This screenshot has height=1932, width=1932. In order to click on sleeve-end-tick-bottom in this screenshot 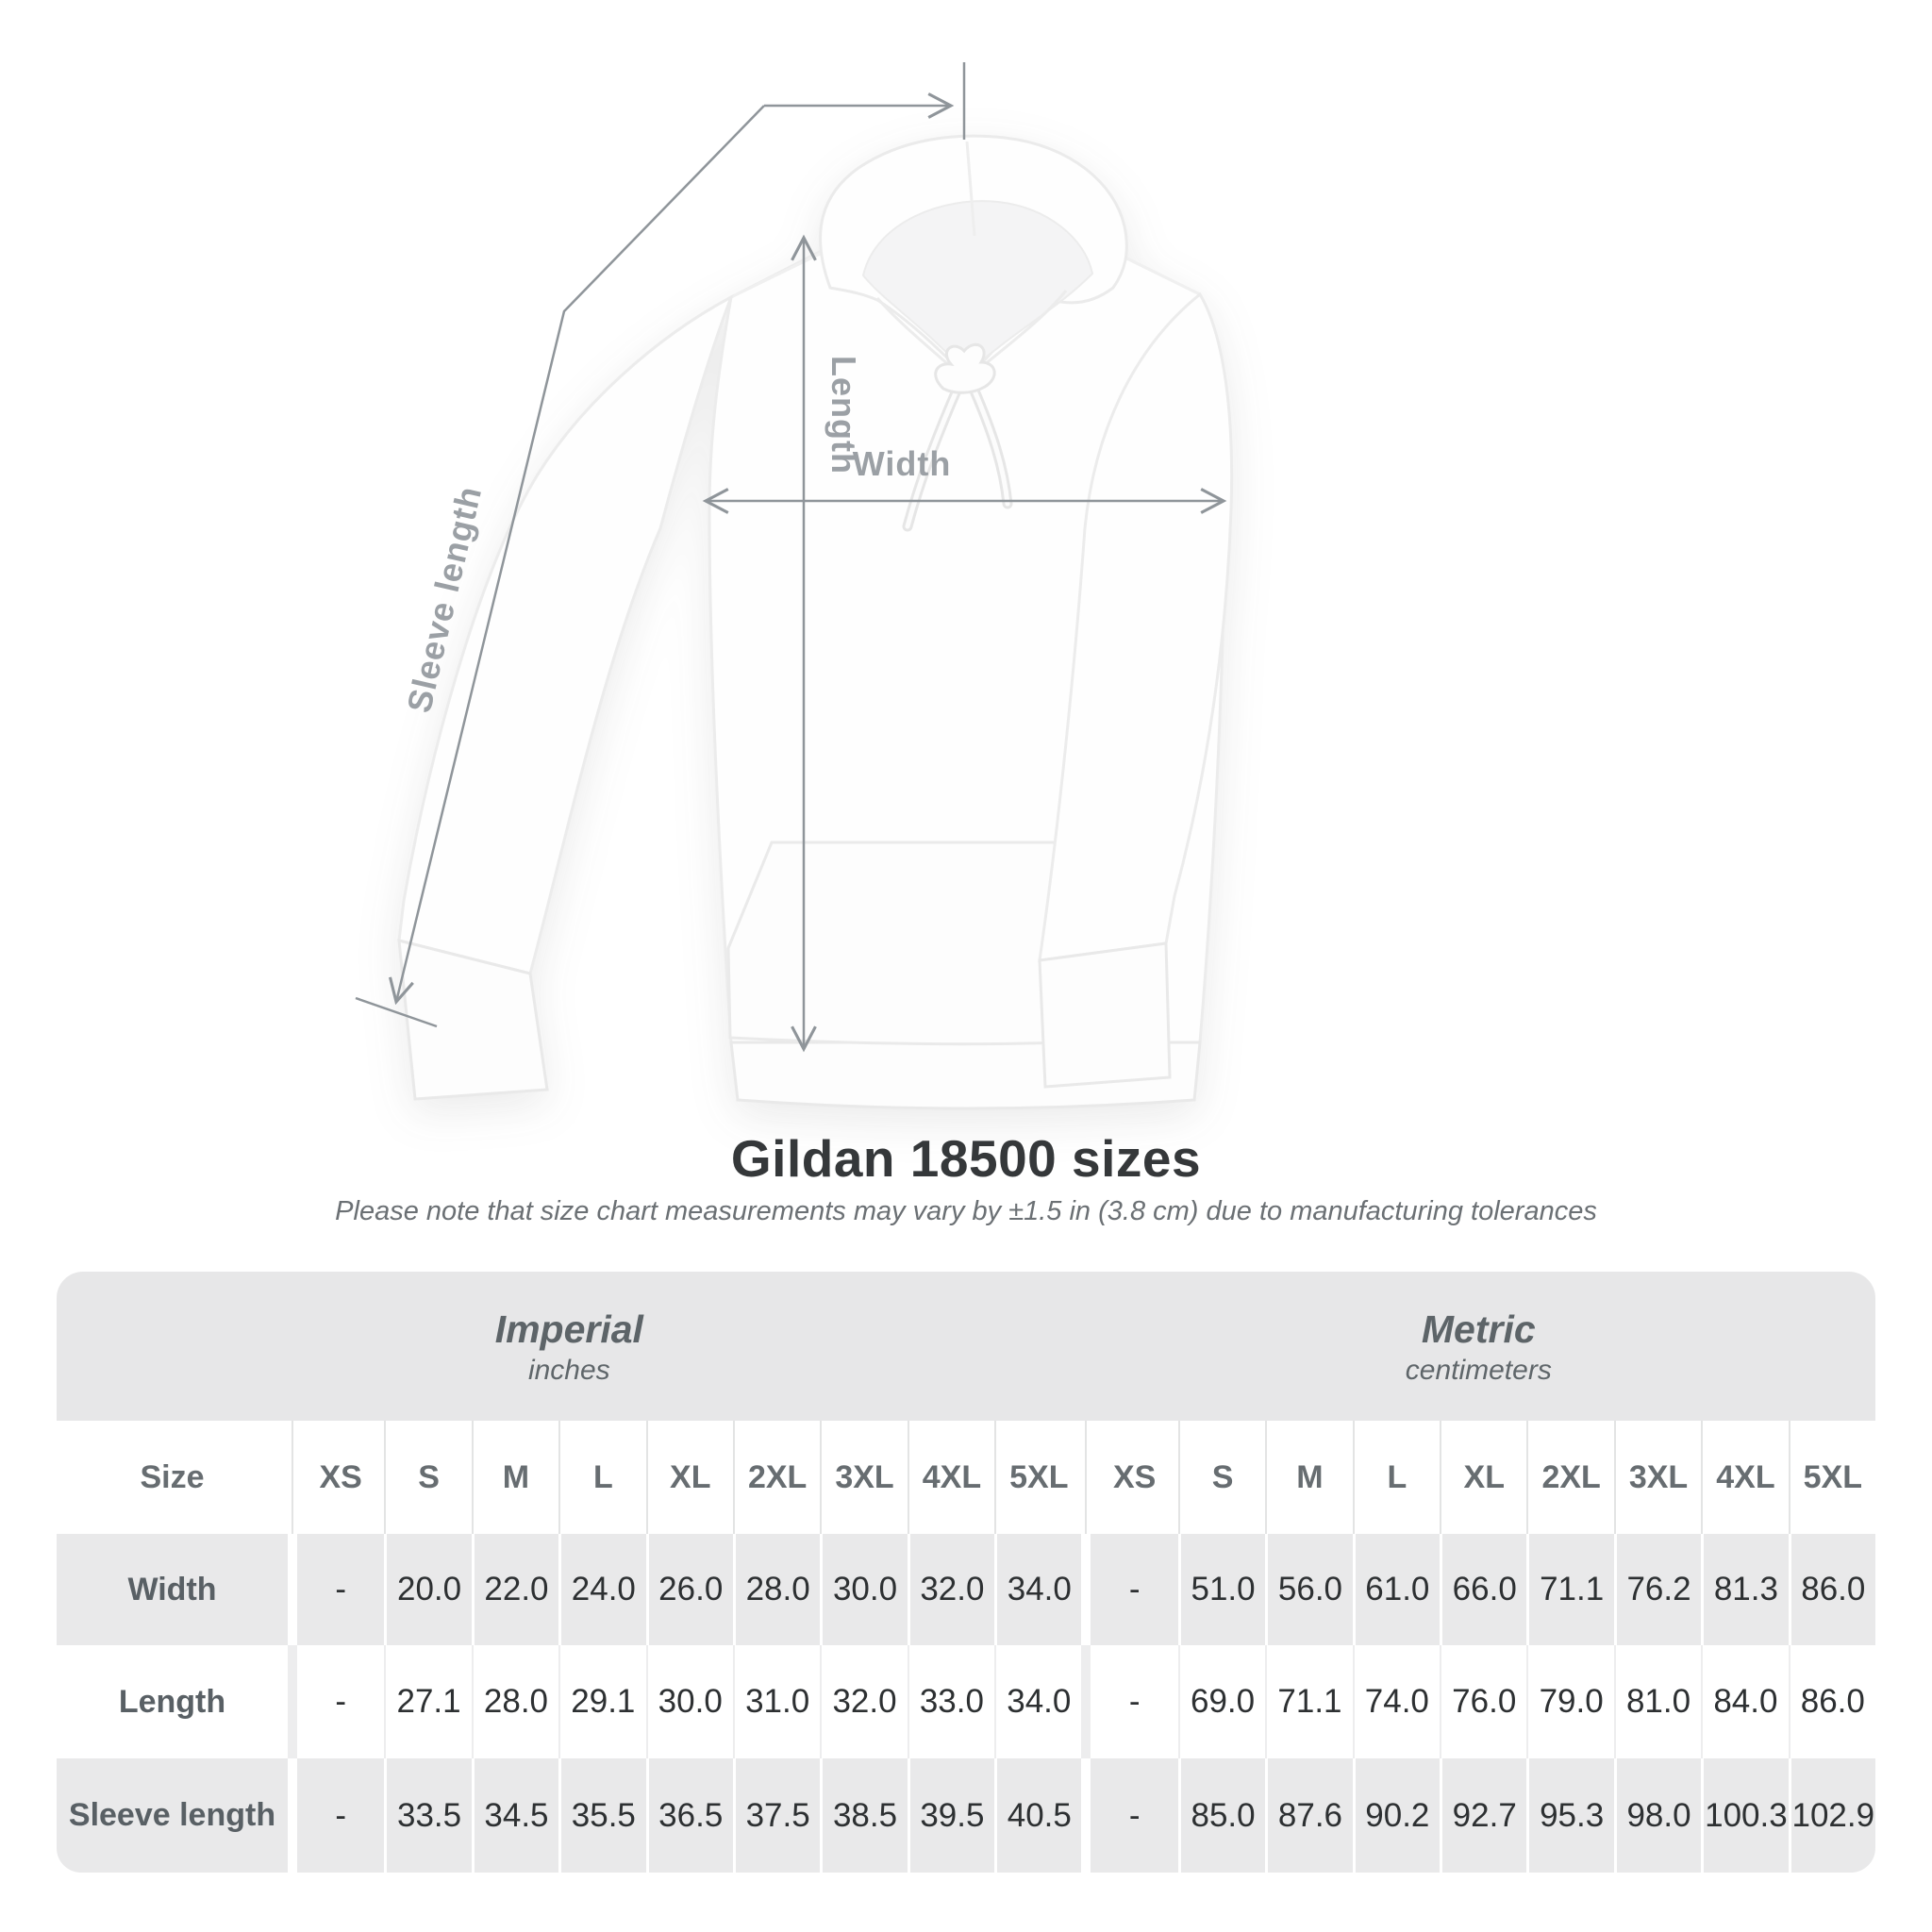, I will do `click(396, 1012)`.